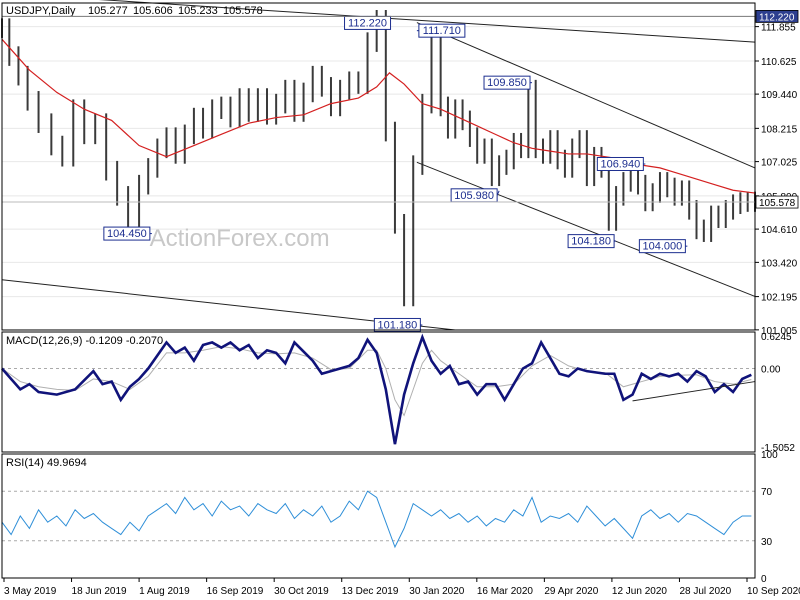 This screenshot has height=600, width=800. What do you see at coordinates (779, 62) in the screenshot?
I see `price-tick-label: 110.625` at bounding box center [779, 62].